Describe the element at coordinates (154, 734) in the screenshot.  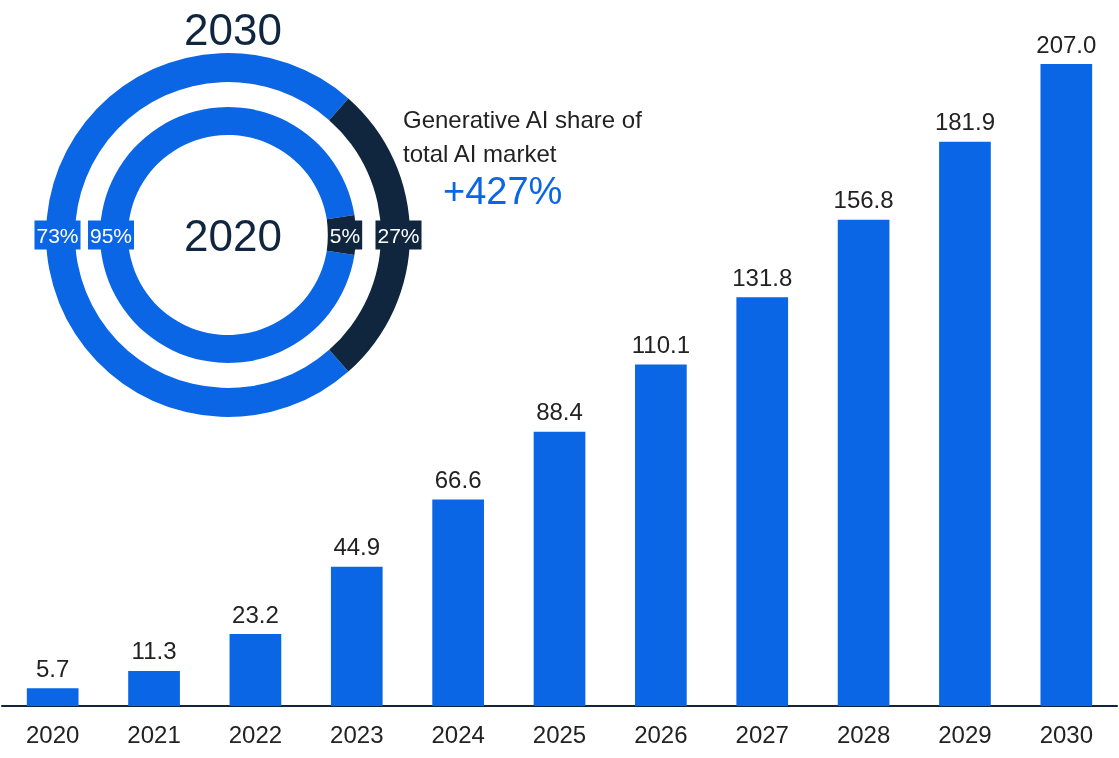
I see `x-tick-label: 2021` at that location.